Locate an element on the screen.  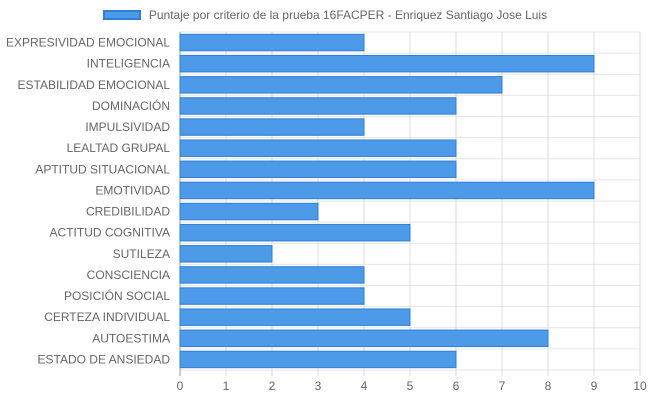
category-label: ESTABILIDAD EMOCIONAL is located at coordinates (94, 85).